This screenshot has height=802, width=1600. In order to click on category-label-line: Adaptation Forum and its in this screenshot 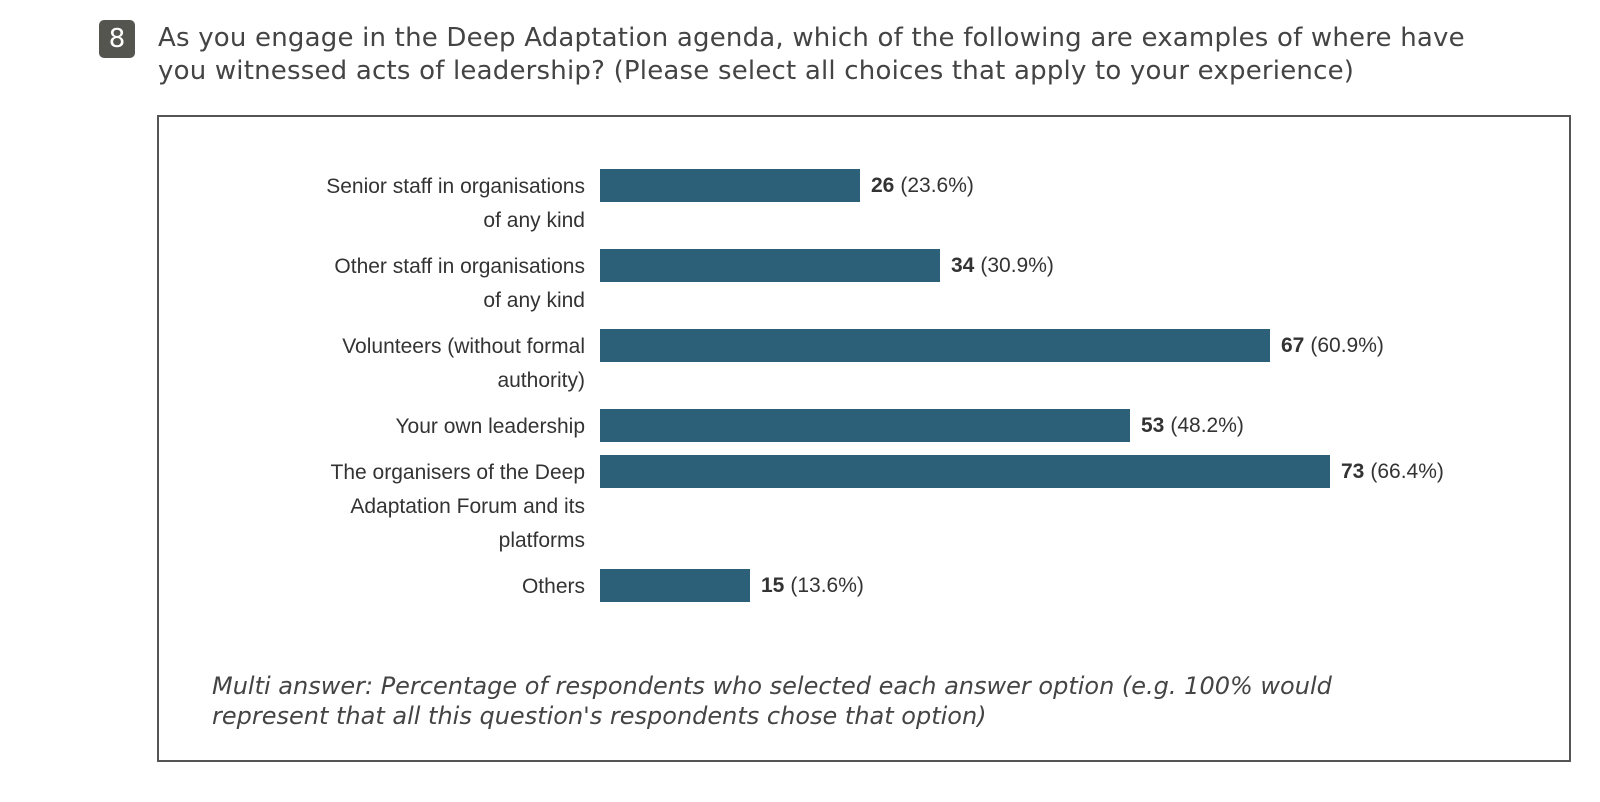, I will do `click(467, 506)`.